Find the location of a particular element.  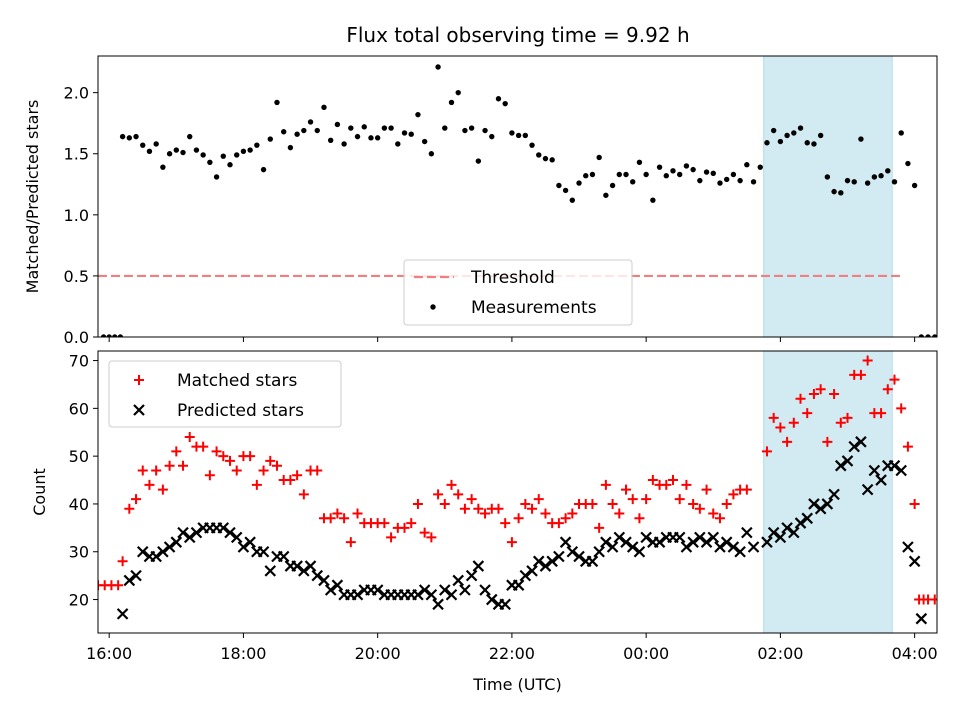

y-tick-label: 30 is located at coordinates (79, 552).